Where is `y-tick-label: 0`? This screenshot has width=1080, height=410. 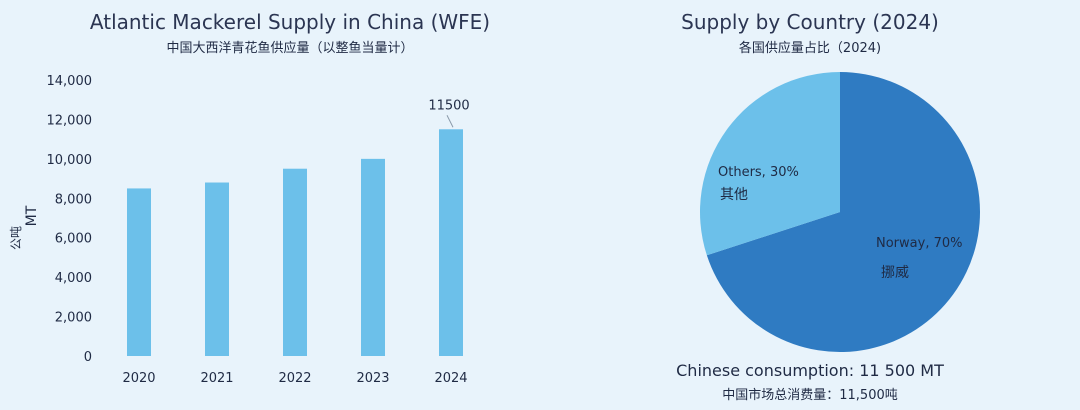
y-tick-label: 0 is located at coordinates (88, 357).